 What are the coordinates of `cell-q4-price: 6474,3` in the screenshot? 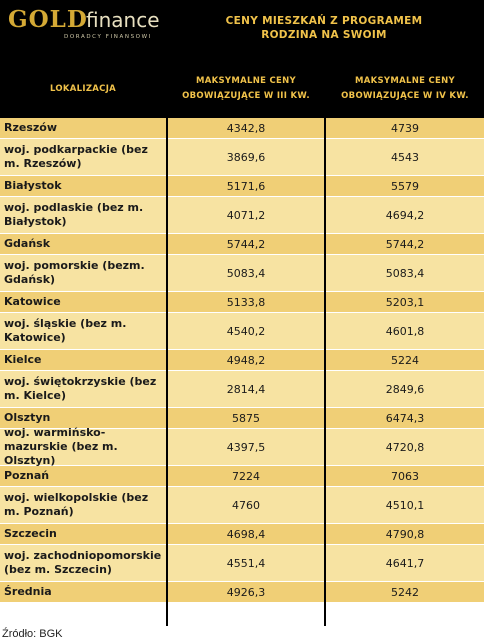 It's located at (405, 418).